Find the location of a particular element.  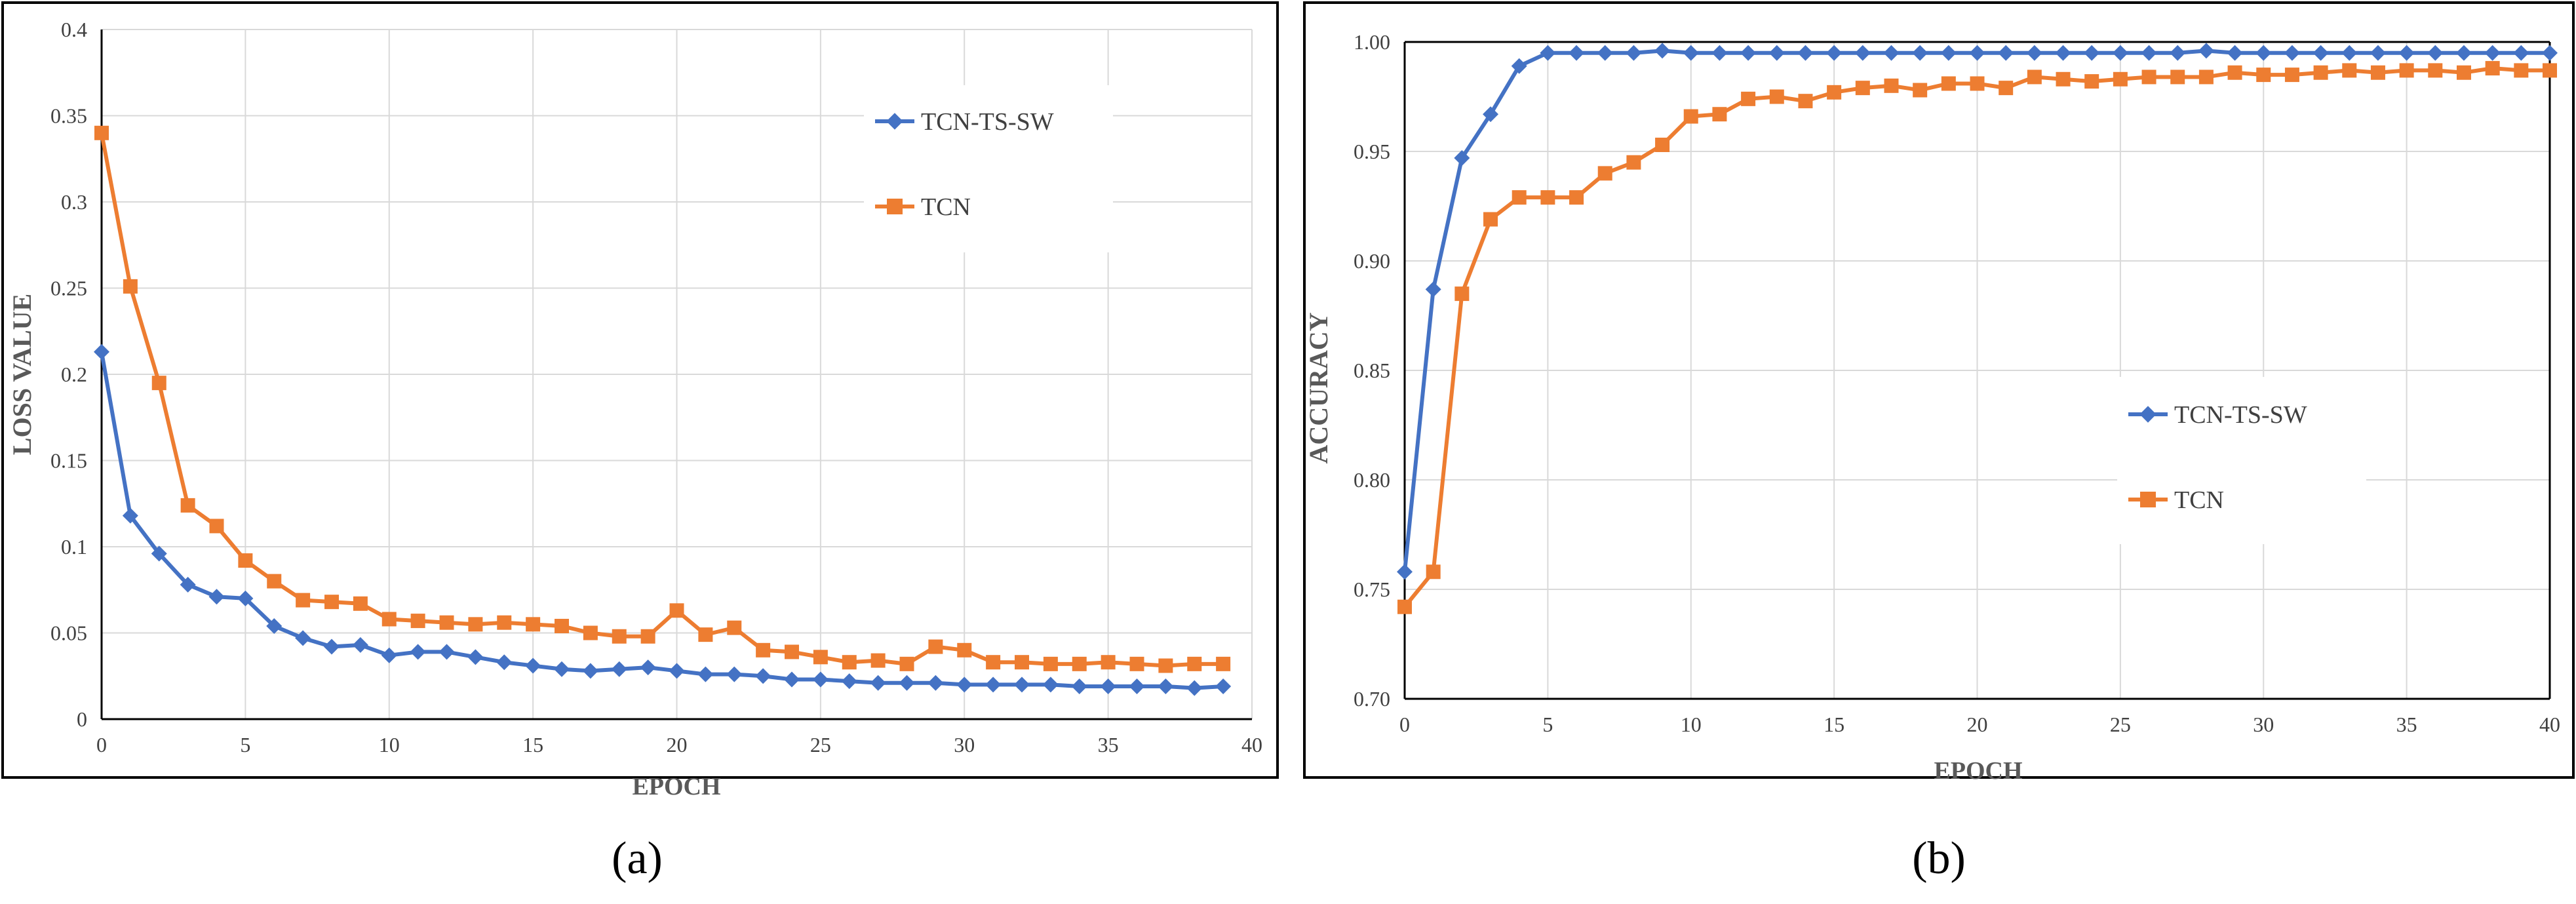

chart-a-legend-label-tcn-ts-sw: TCN-TS-SW is located at coordinates (987, 122).